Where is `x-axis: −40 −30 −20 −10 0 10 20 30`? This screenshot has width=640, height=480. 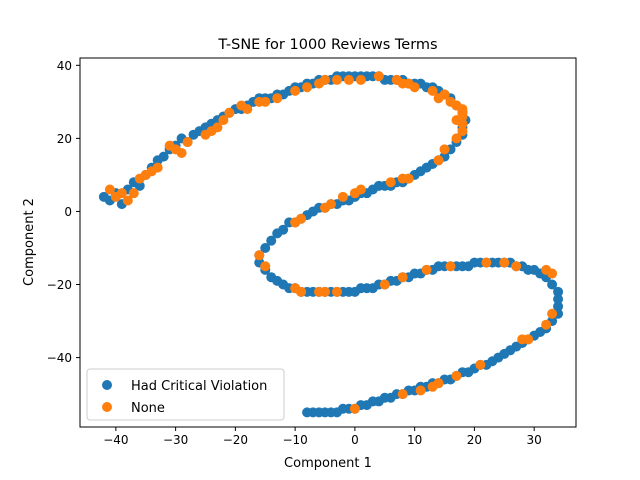 x-axis: −40 −30 −20 −10 0 10 20 30 is located at coordinates (322, 437).